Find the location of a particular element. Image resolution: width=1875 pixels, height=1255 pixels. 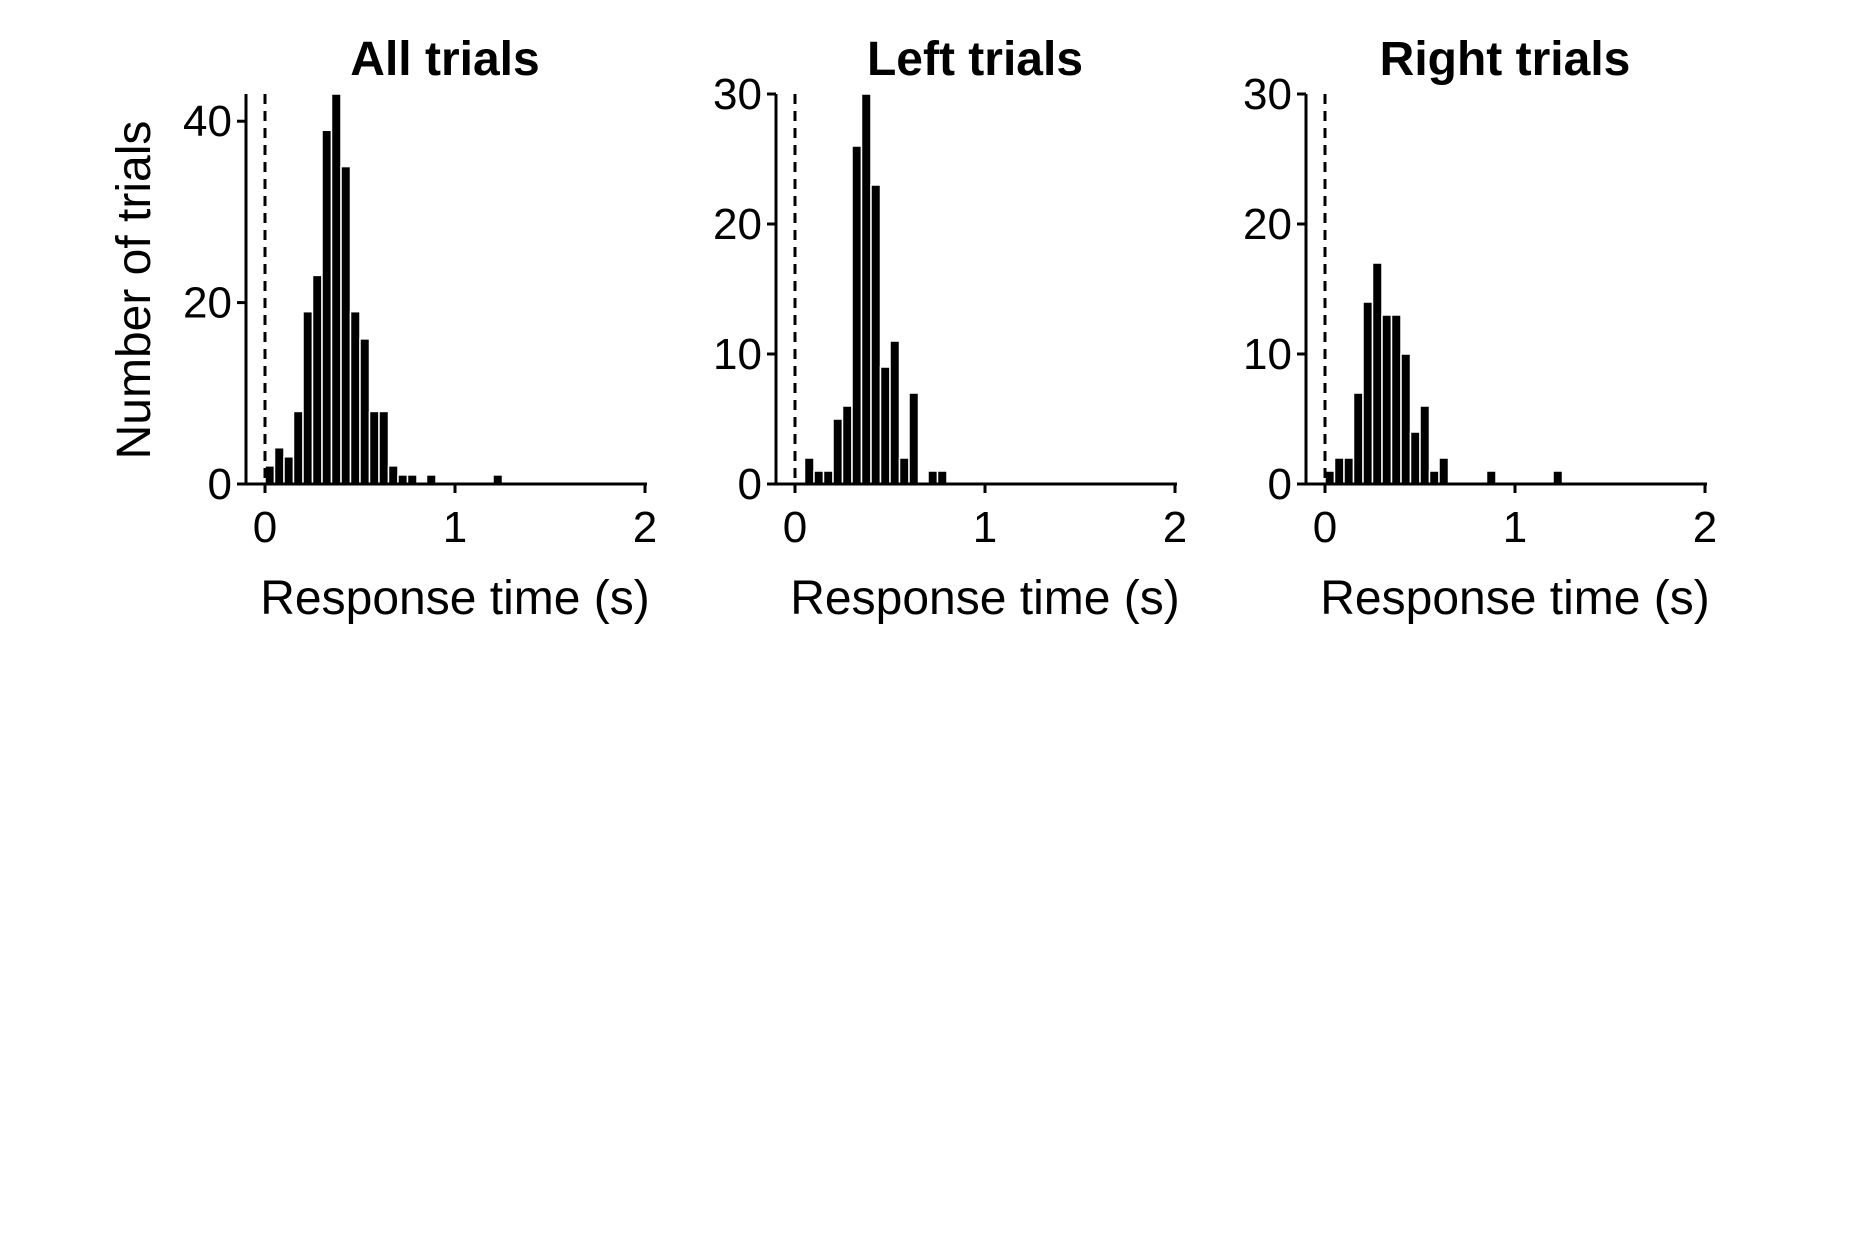

y-tick-label: 40 is located at coordinates (207, 121).